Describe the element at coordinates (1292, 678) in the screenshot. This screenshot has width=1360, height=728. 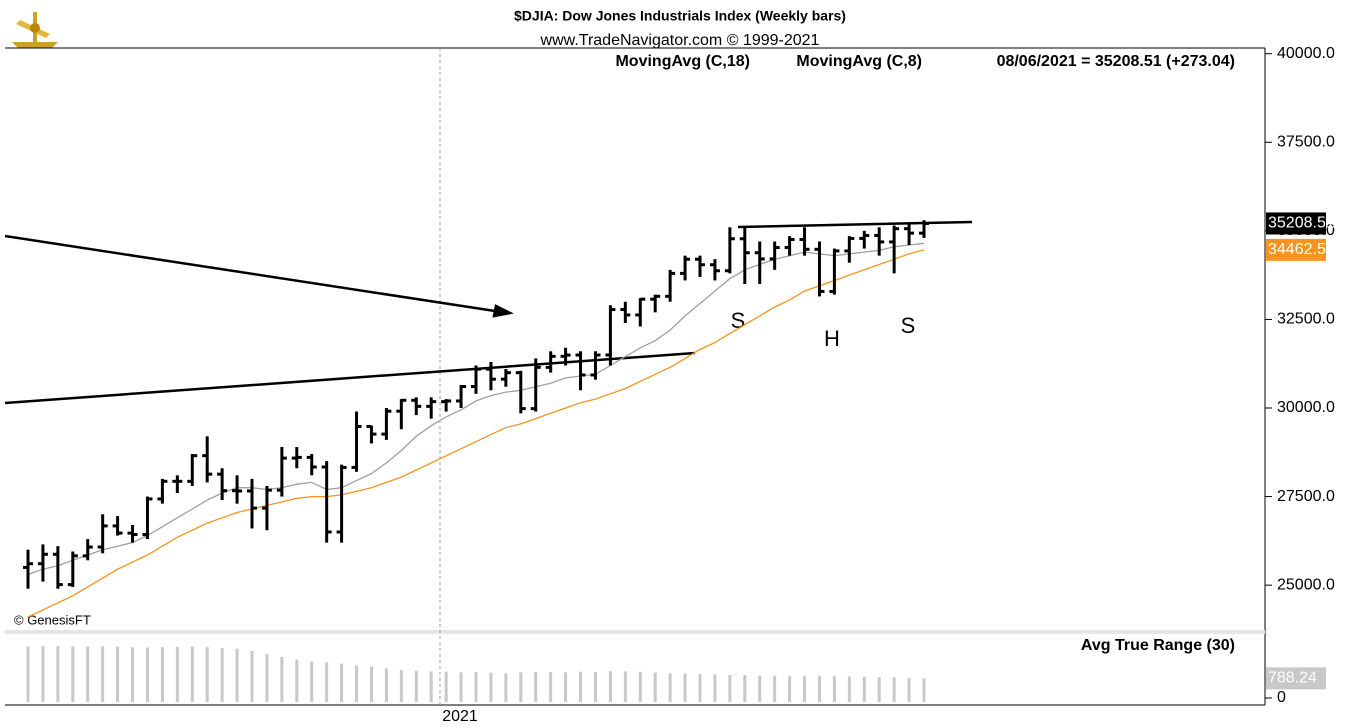
I see `atr-last-label: 788.24` at that location.